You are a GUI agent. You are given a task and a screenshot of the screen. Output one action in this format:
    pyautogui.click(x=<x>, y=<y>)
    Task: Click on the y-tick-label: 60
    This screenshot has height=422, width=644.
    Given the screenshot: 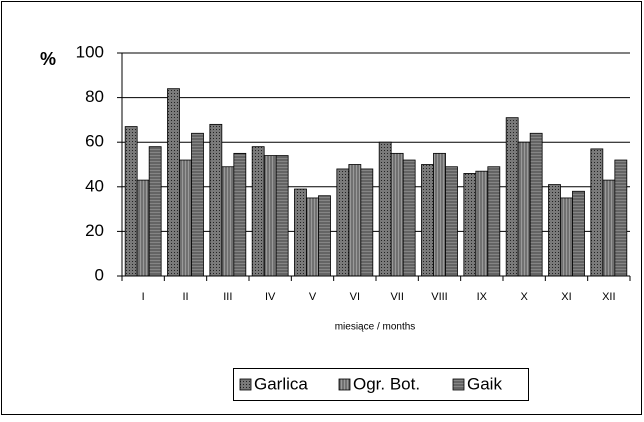 What is the action you would take?
    pyautogui.click(x=94, y=141)
    